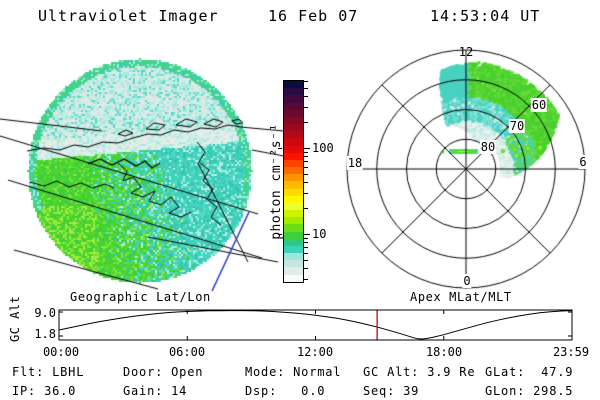  Describe the element at coordinates (61, 352) in the screenshot. I see `strip-xtick-00:00: 00:00` at that location.